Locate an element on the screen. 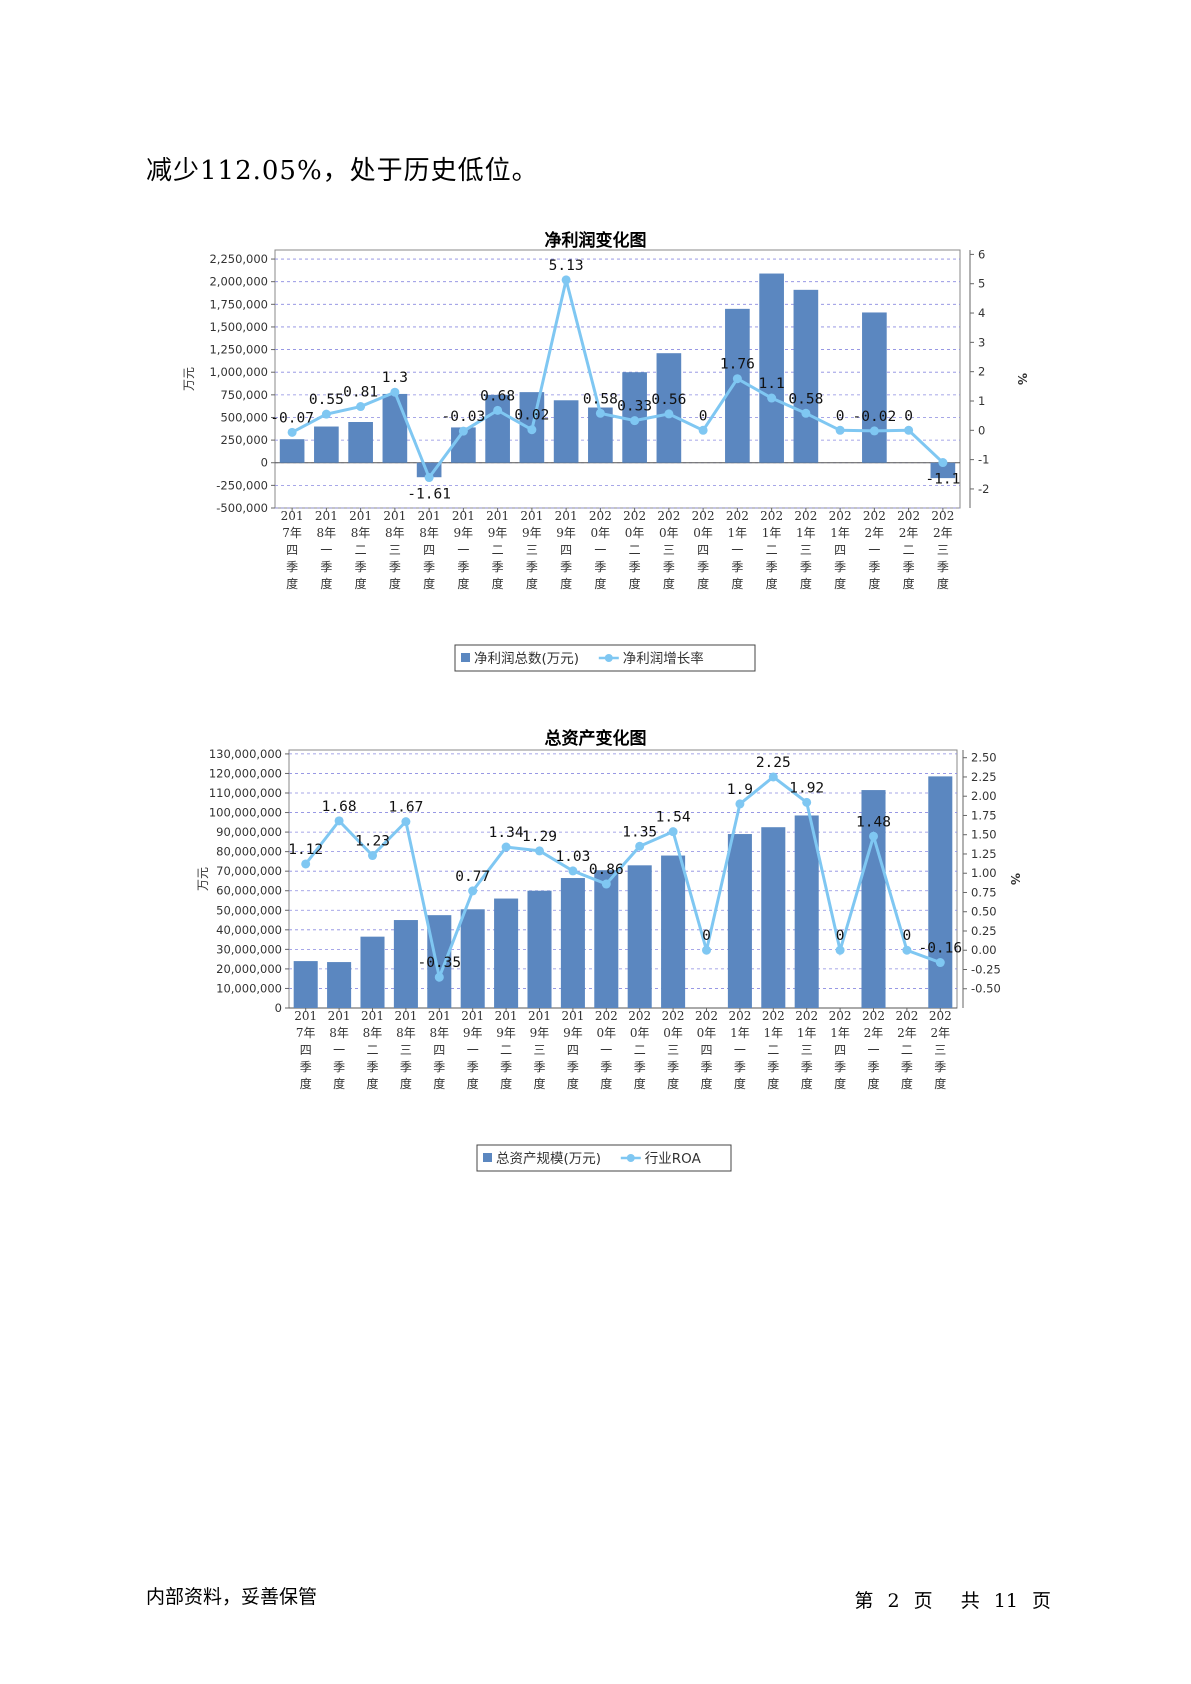 The height and width of the screenshot is (1684, 1191). y-tick-label: 20,000,000 is located at coordinates (249, 969).